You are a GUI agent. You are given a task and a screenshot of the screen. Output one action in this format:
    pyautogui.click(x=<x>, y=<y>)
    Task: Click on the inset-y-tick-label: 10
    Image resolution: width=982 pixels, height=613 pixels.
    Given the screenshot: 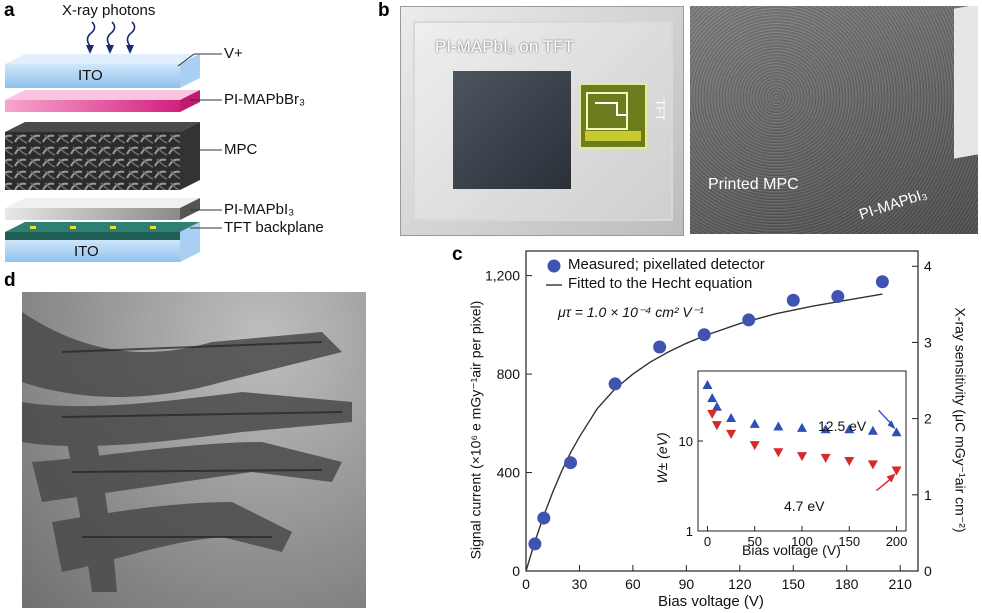 What is the action you would take?
    pyautogui.click(x=686, y=441)
    